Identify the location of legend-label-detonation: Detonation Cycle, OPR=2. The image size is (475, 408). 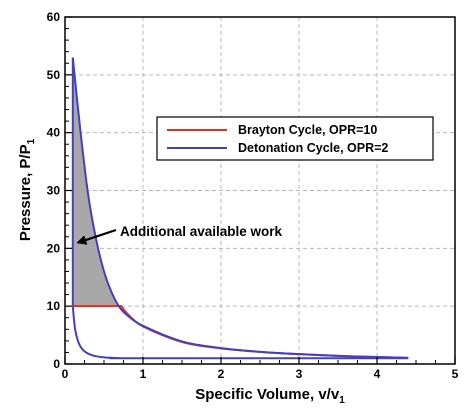
(313, 148).